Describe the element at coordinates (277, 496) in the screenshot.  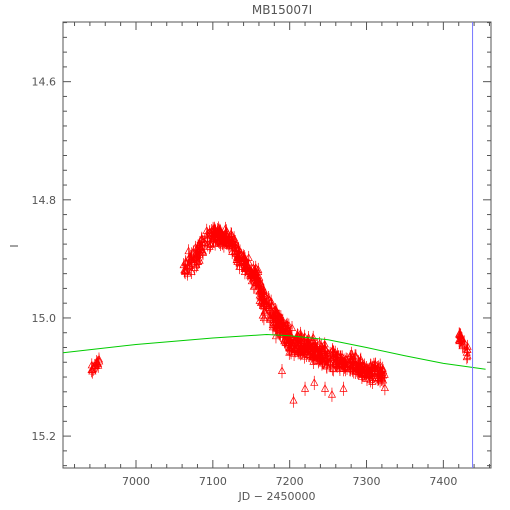
I see `x-axis-label: JD − 2450000` at that location.